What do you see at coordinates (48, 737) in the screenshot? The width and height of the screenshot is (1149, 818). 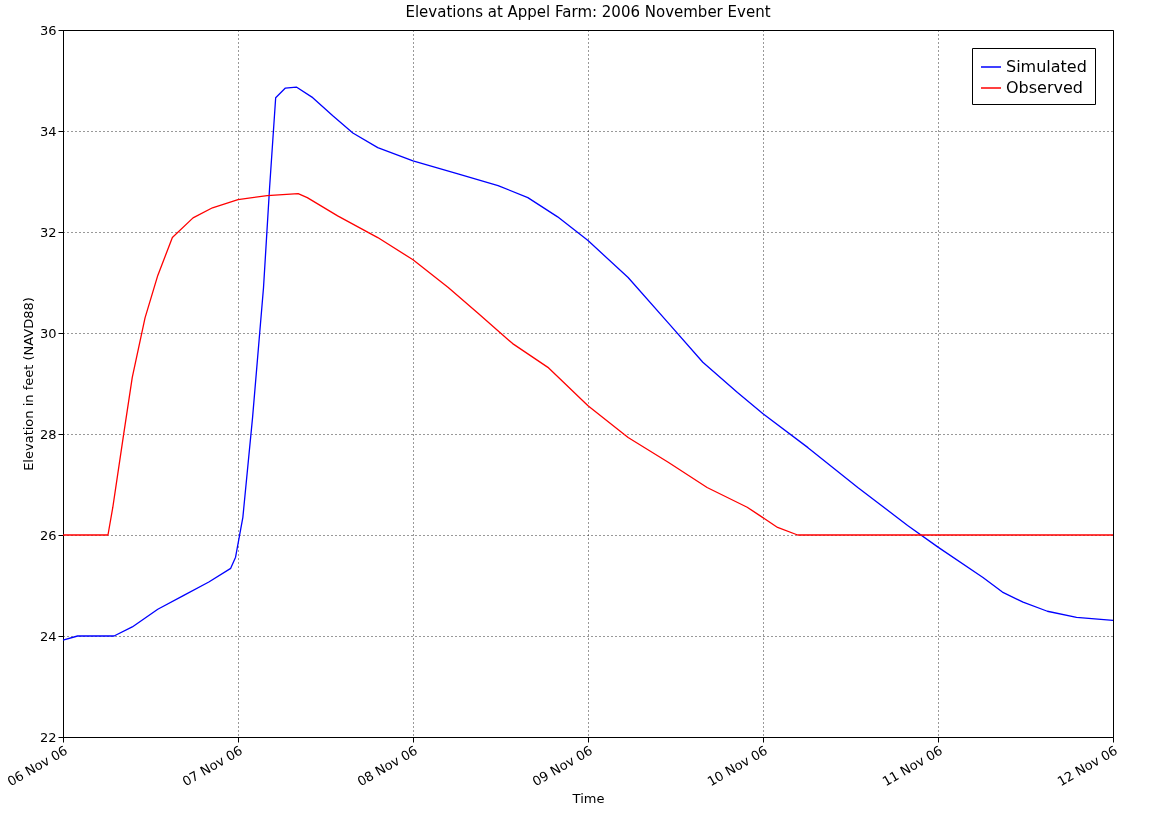 I see `y-tick-label: 22` at bounding box center [48, 737].